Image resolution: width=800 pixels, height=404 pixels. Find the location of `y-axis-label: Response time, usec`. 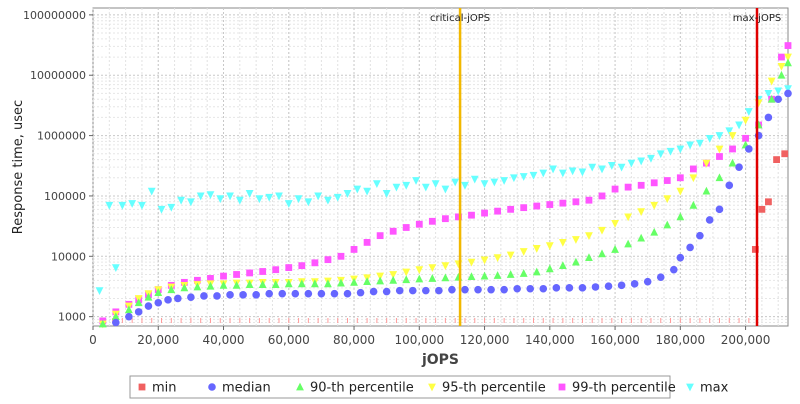

y-axis-label: Response time, usec is located at coordinates (18, 167).